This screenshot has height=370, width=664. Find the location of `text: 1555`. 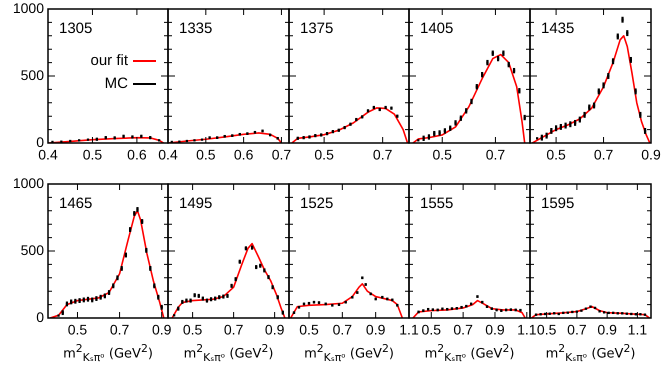

text: 1555 is located at coordinates (437, 203).